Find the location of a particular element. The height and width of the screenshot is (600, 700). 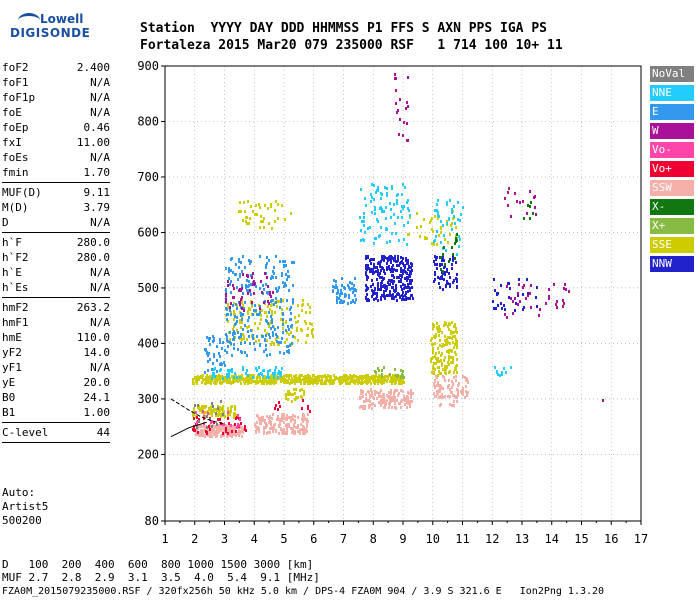

param-row: yE 20.0 is located at coordinates (56, 382).